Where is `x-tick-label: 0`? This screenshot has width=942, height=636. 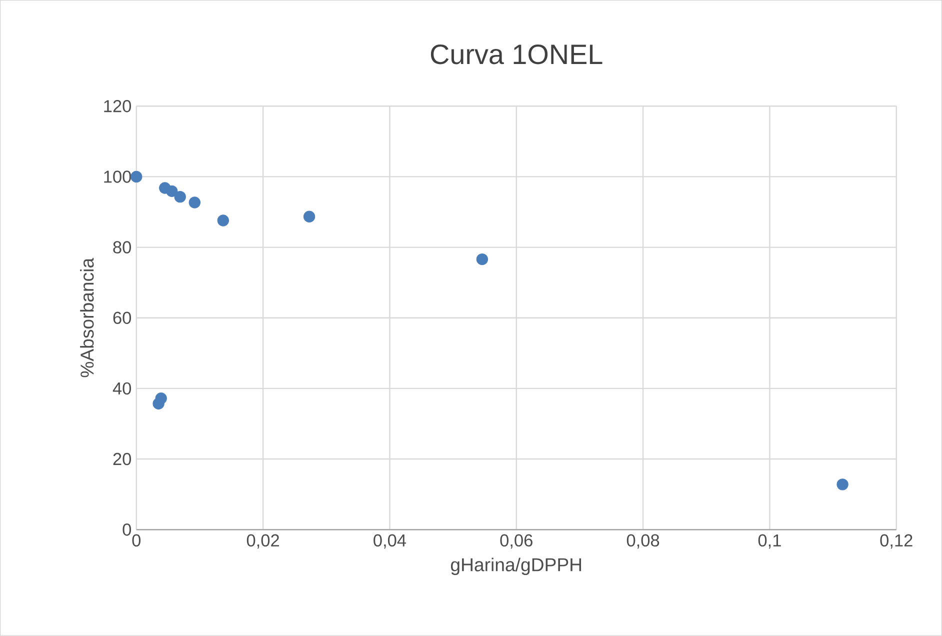
x-tick-label: 0 is located at coordinates (136, 540).